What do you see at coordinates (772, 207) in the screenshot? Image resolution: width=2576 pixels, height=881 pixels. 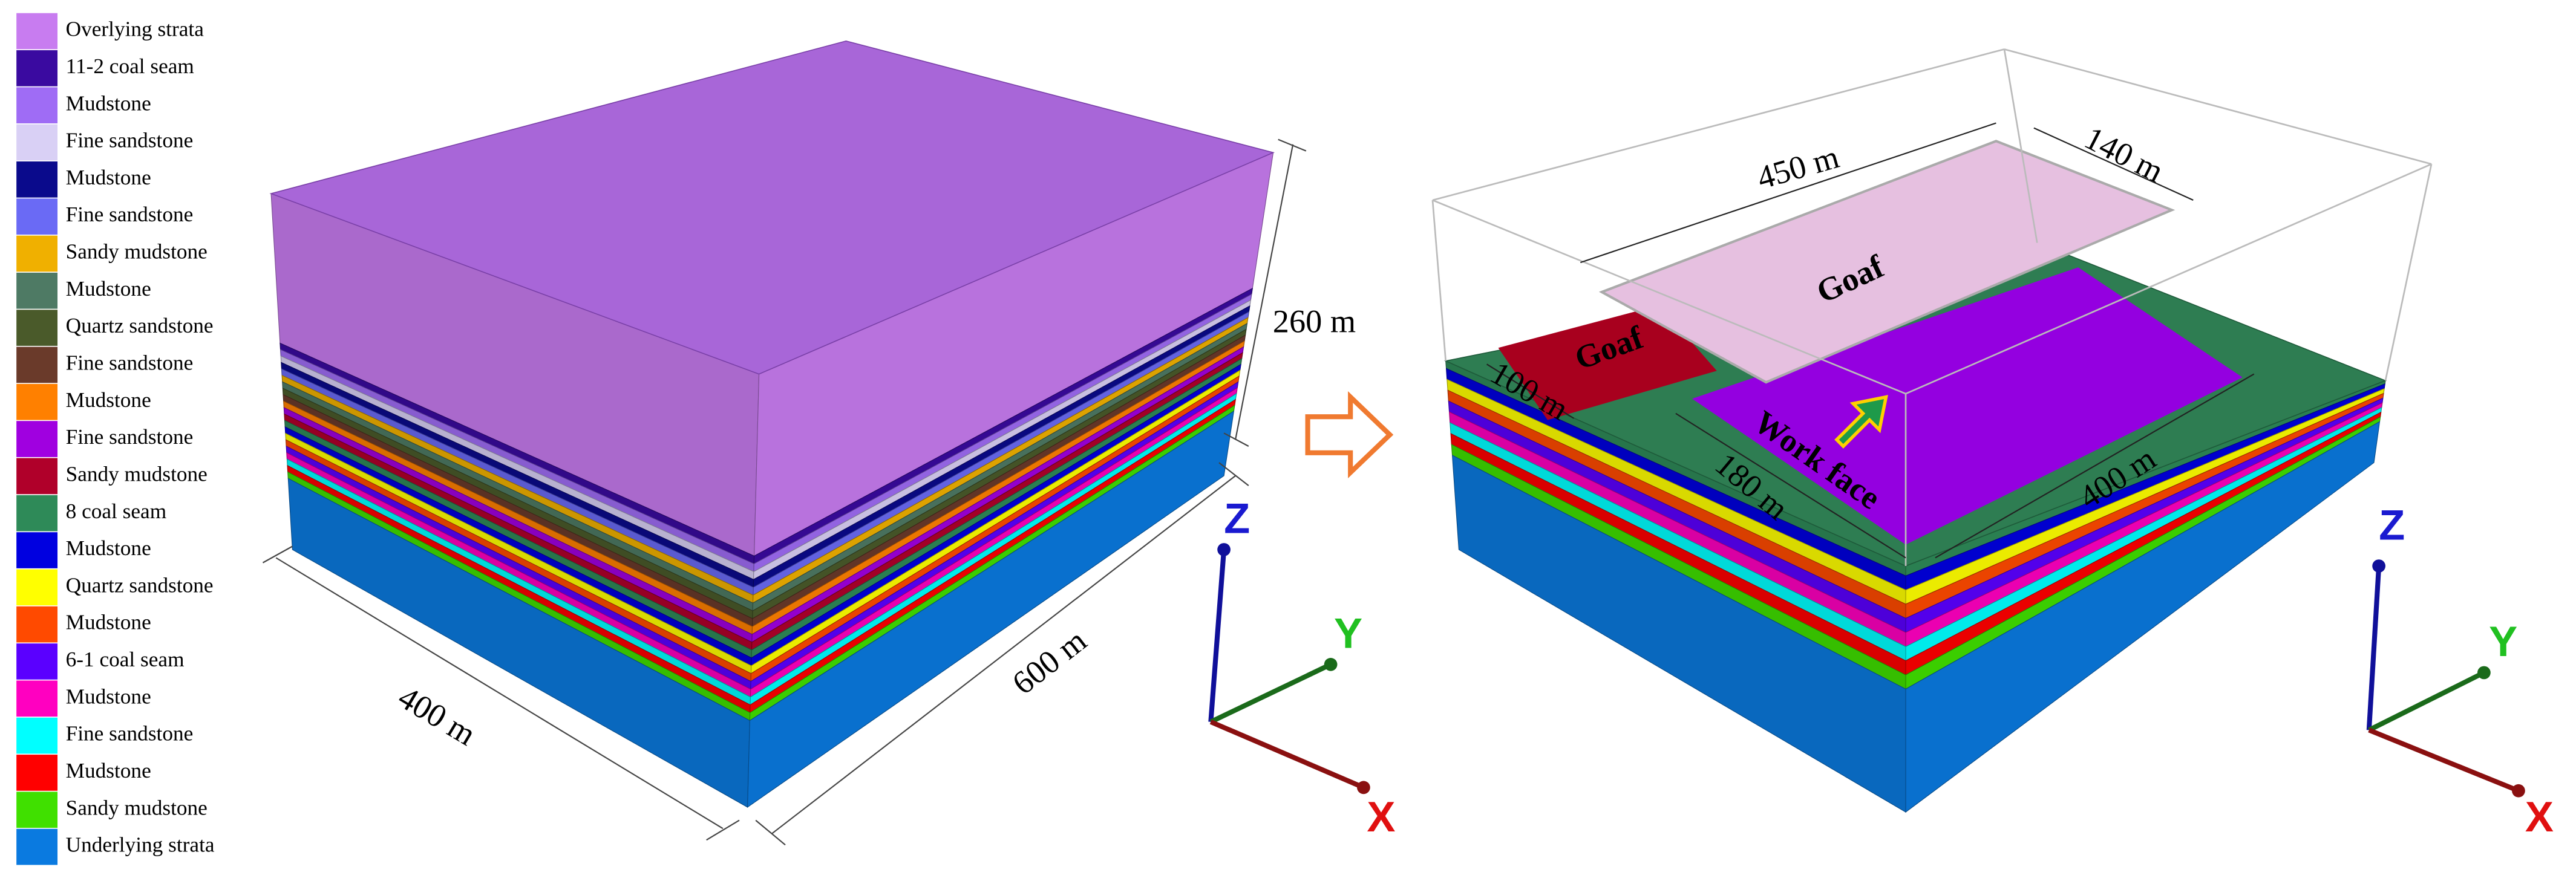 I see `top-face` at bounding box center [772, 207].